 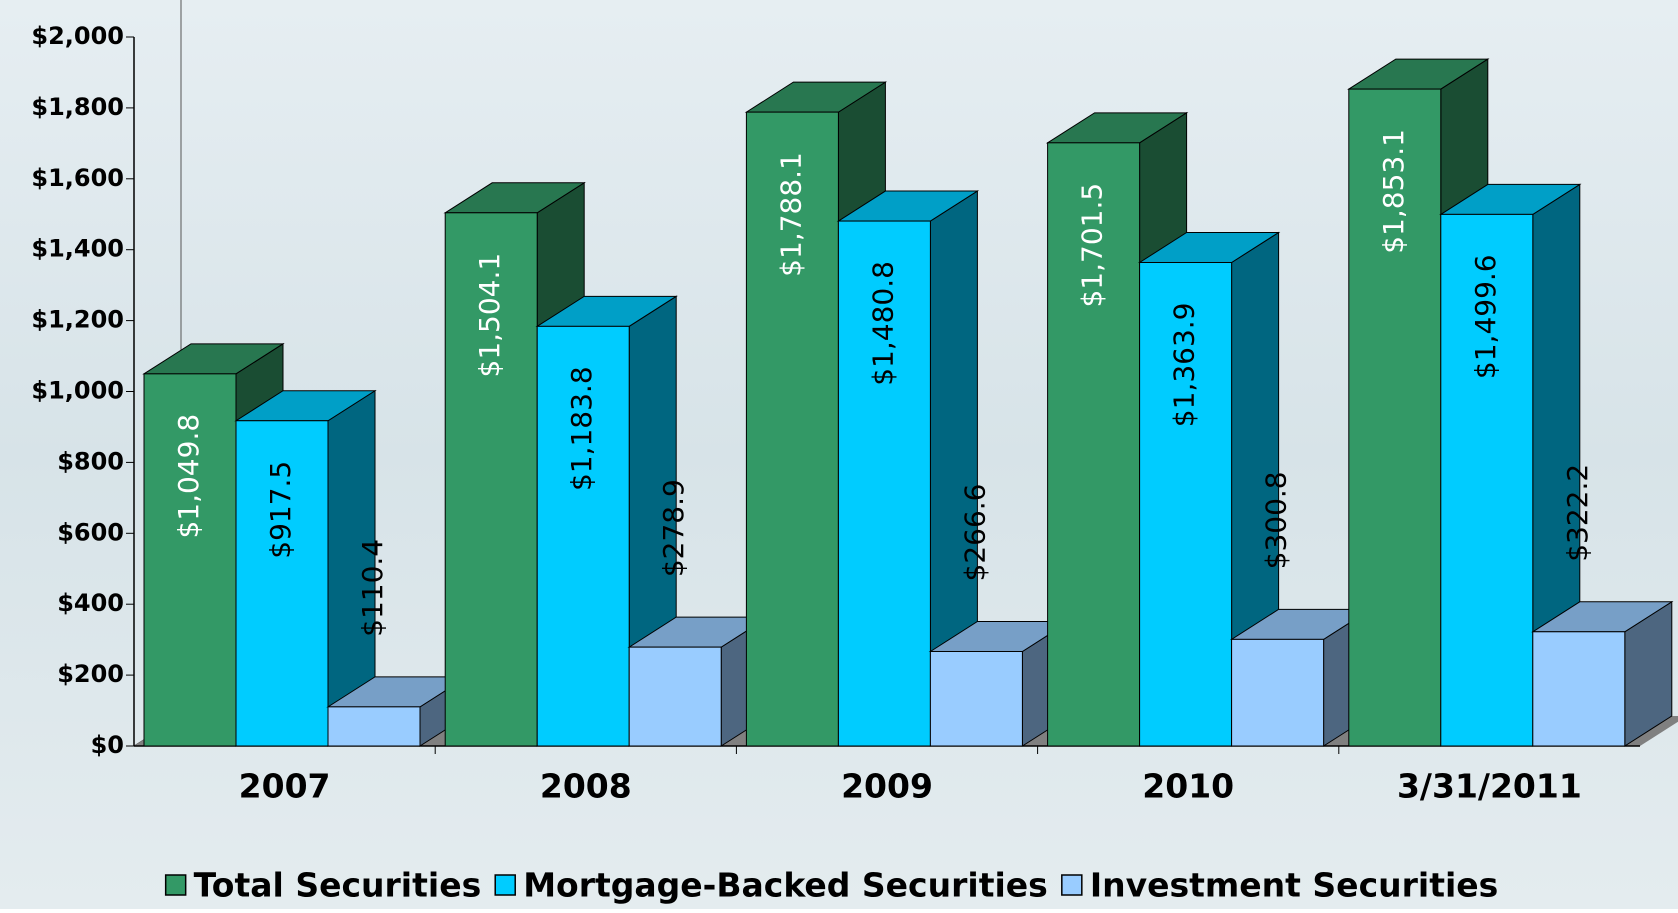 I want to click on data-label: $322.2, so click(x=1577, y=513).